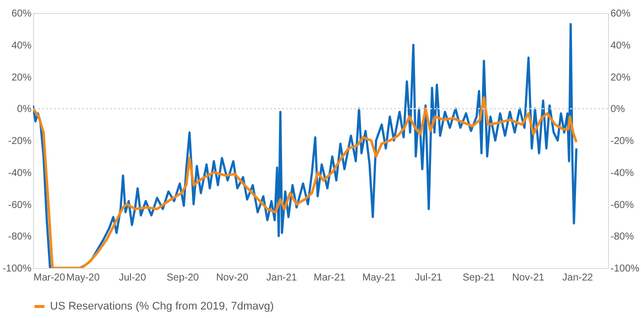 The width and height of the screenshot is (641, 318). I want to click on y2-tick-label: 20%, so click(620, 78).